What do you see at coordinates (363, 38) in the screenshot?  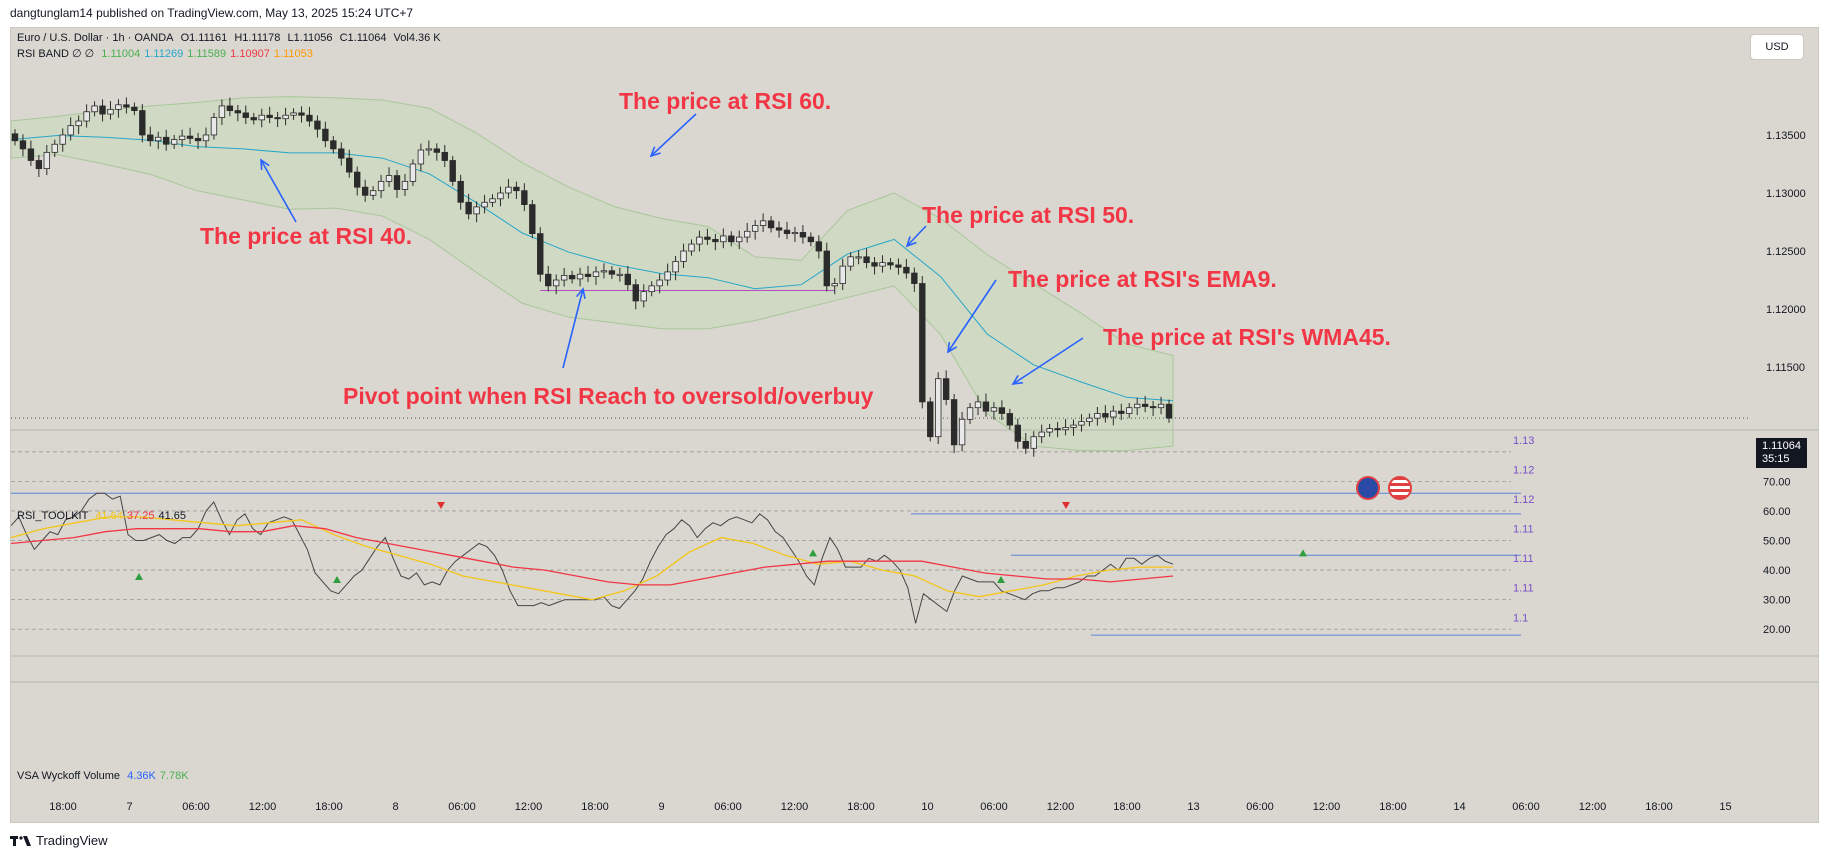 I see `ohlc-close: C1.11064` at bounding box center [363, 38].